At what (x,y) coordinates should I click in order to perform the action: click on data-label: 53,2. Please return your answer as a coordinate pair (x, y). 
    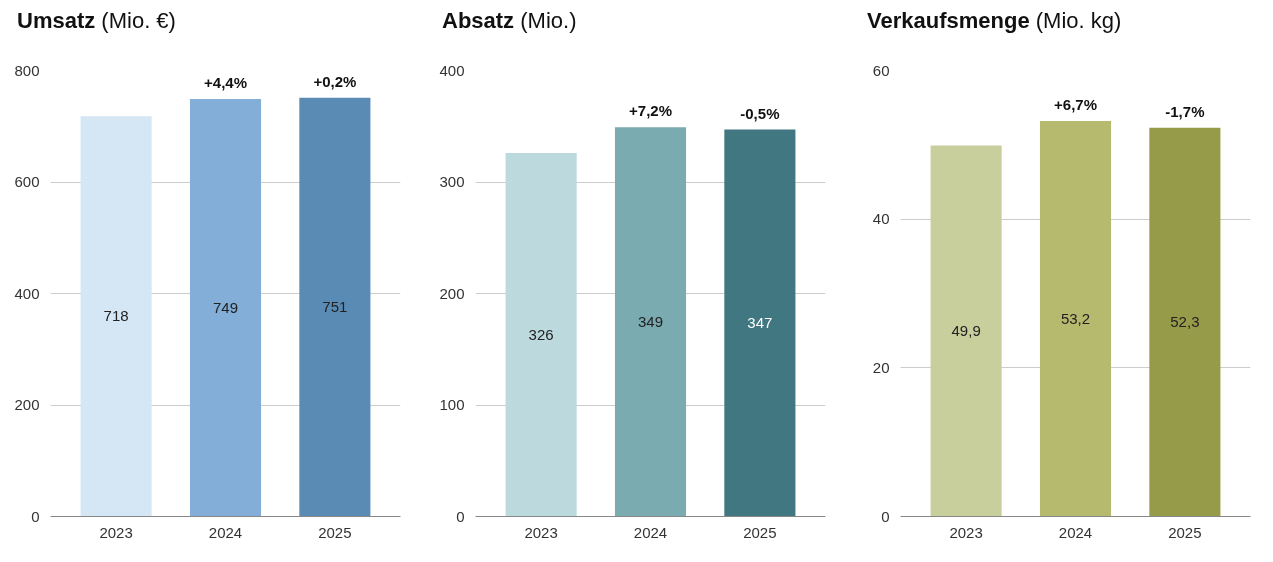
    Looking at the image, I should click on (1075, 318).